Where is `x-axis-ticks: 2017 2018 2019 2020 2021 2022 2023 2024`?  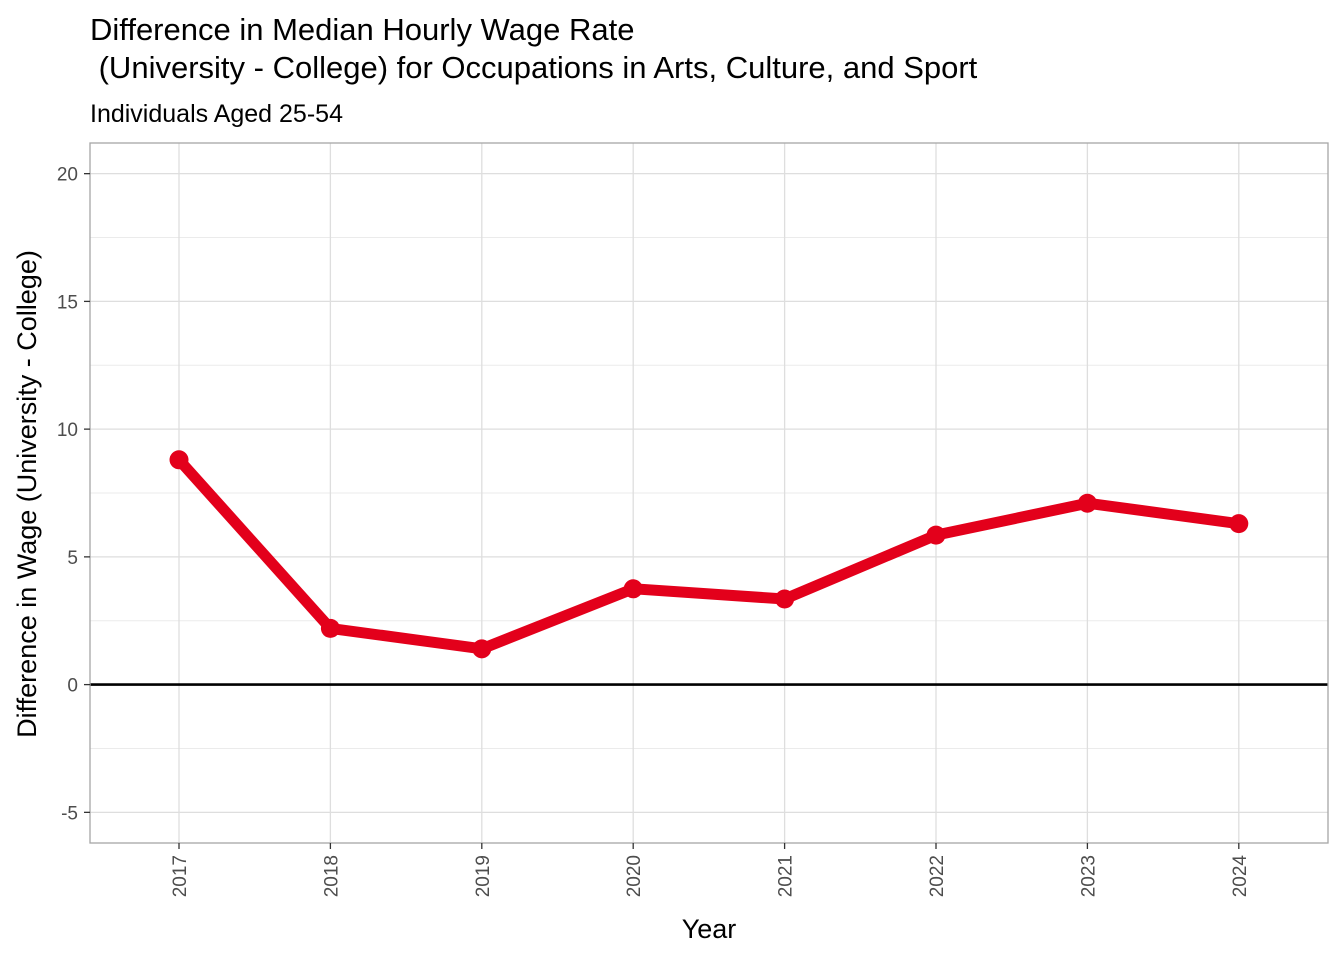
x-axis-ticks: 2017 2018 2019 2020 2021 2022 2023 2024 is located at coordinates (710, 870).